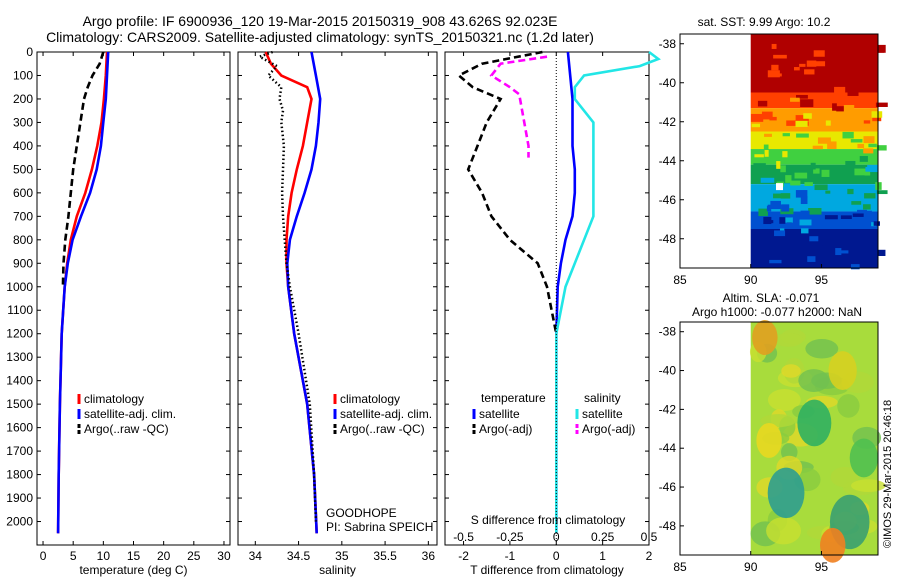 This screenshot has height=580, width=900. What do you see at coordinates (19, 428) in the screenshot?
I see `y-tick-label: 1600` at bounding box center [19, 428].